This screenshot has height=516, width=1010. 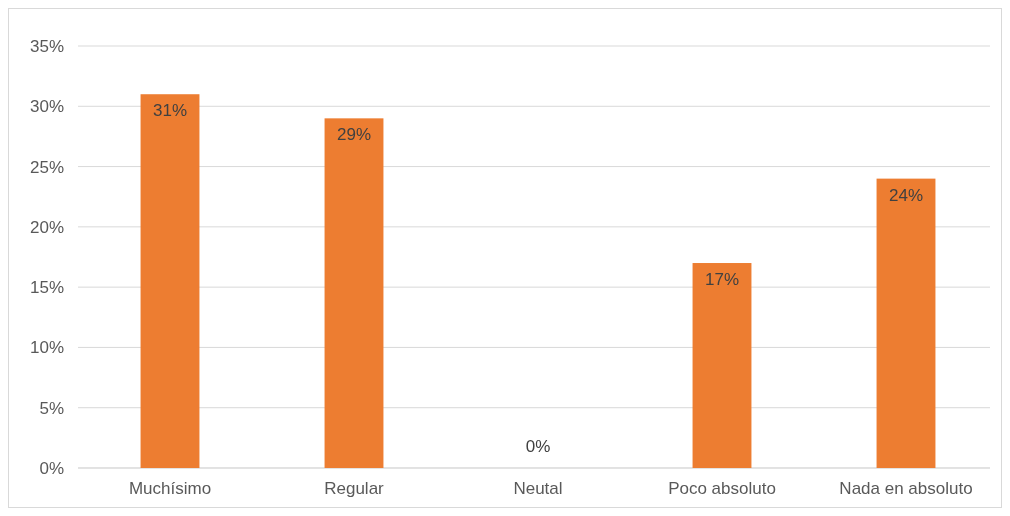 I want to click on y-tick-label: 35%, so click(x=46, y=46).